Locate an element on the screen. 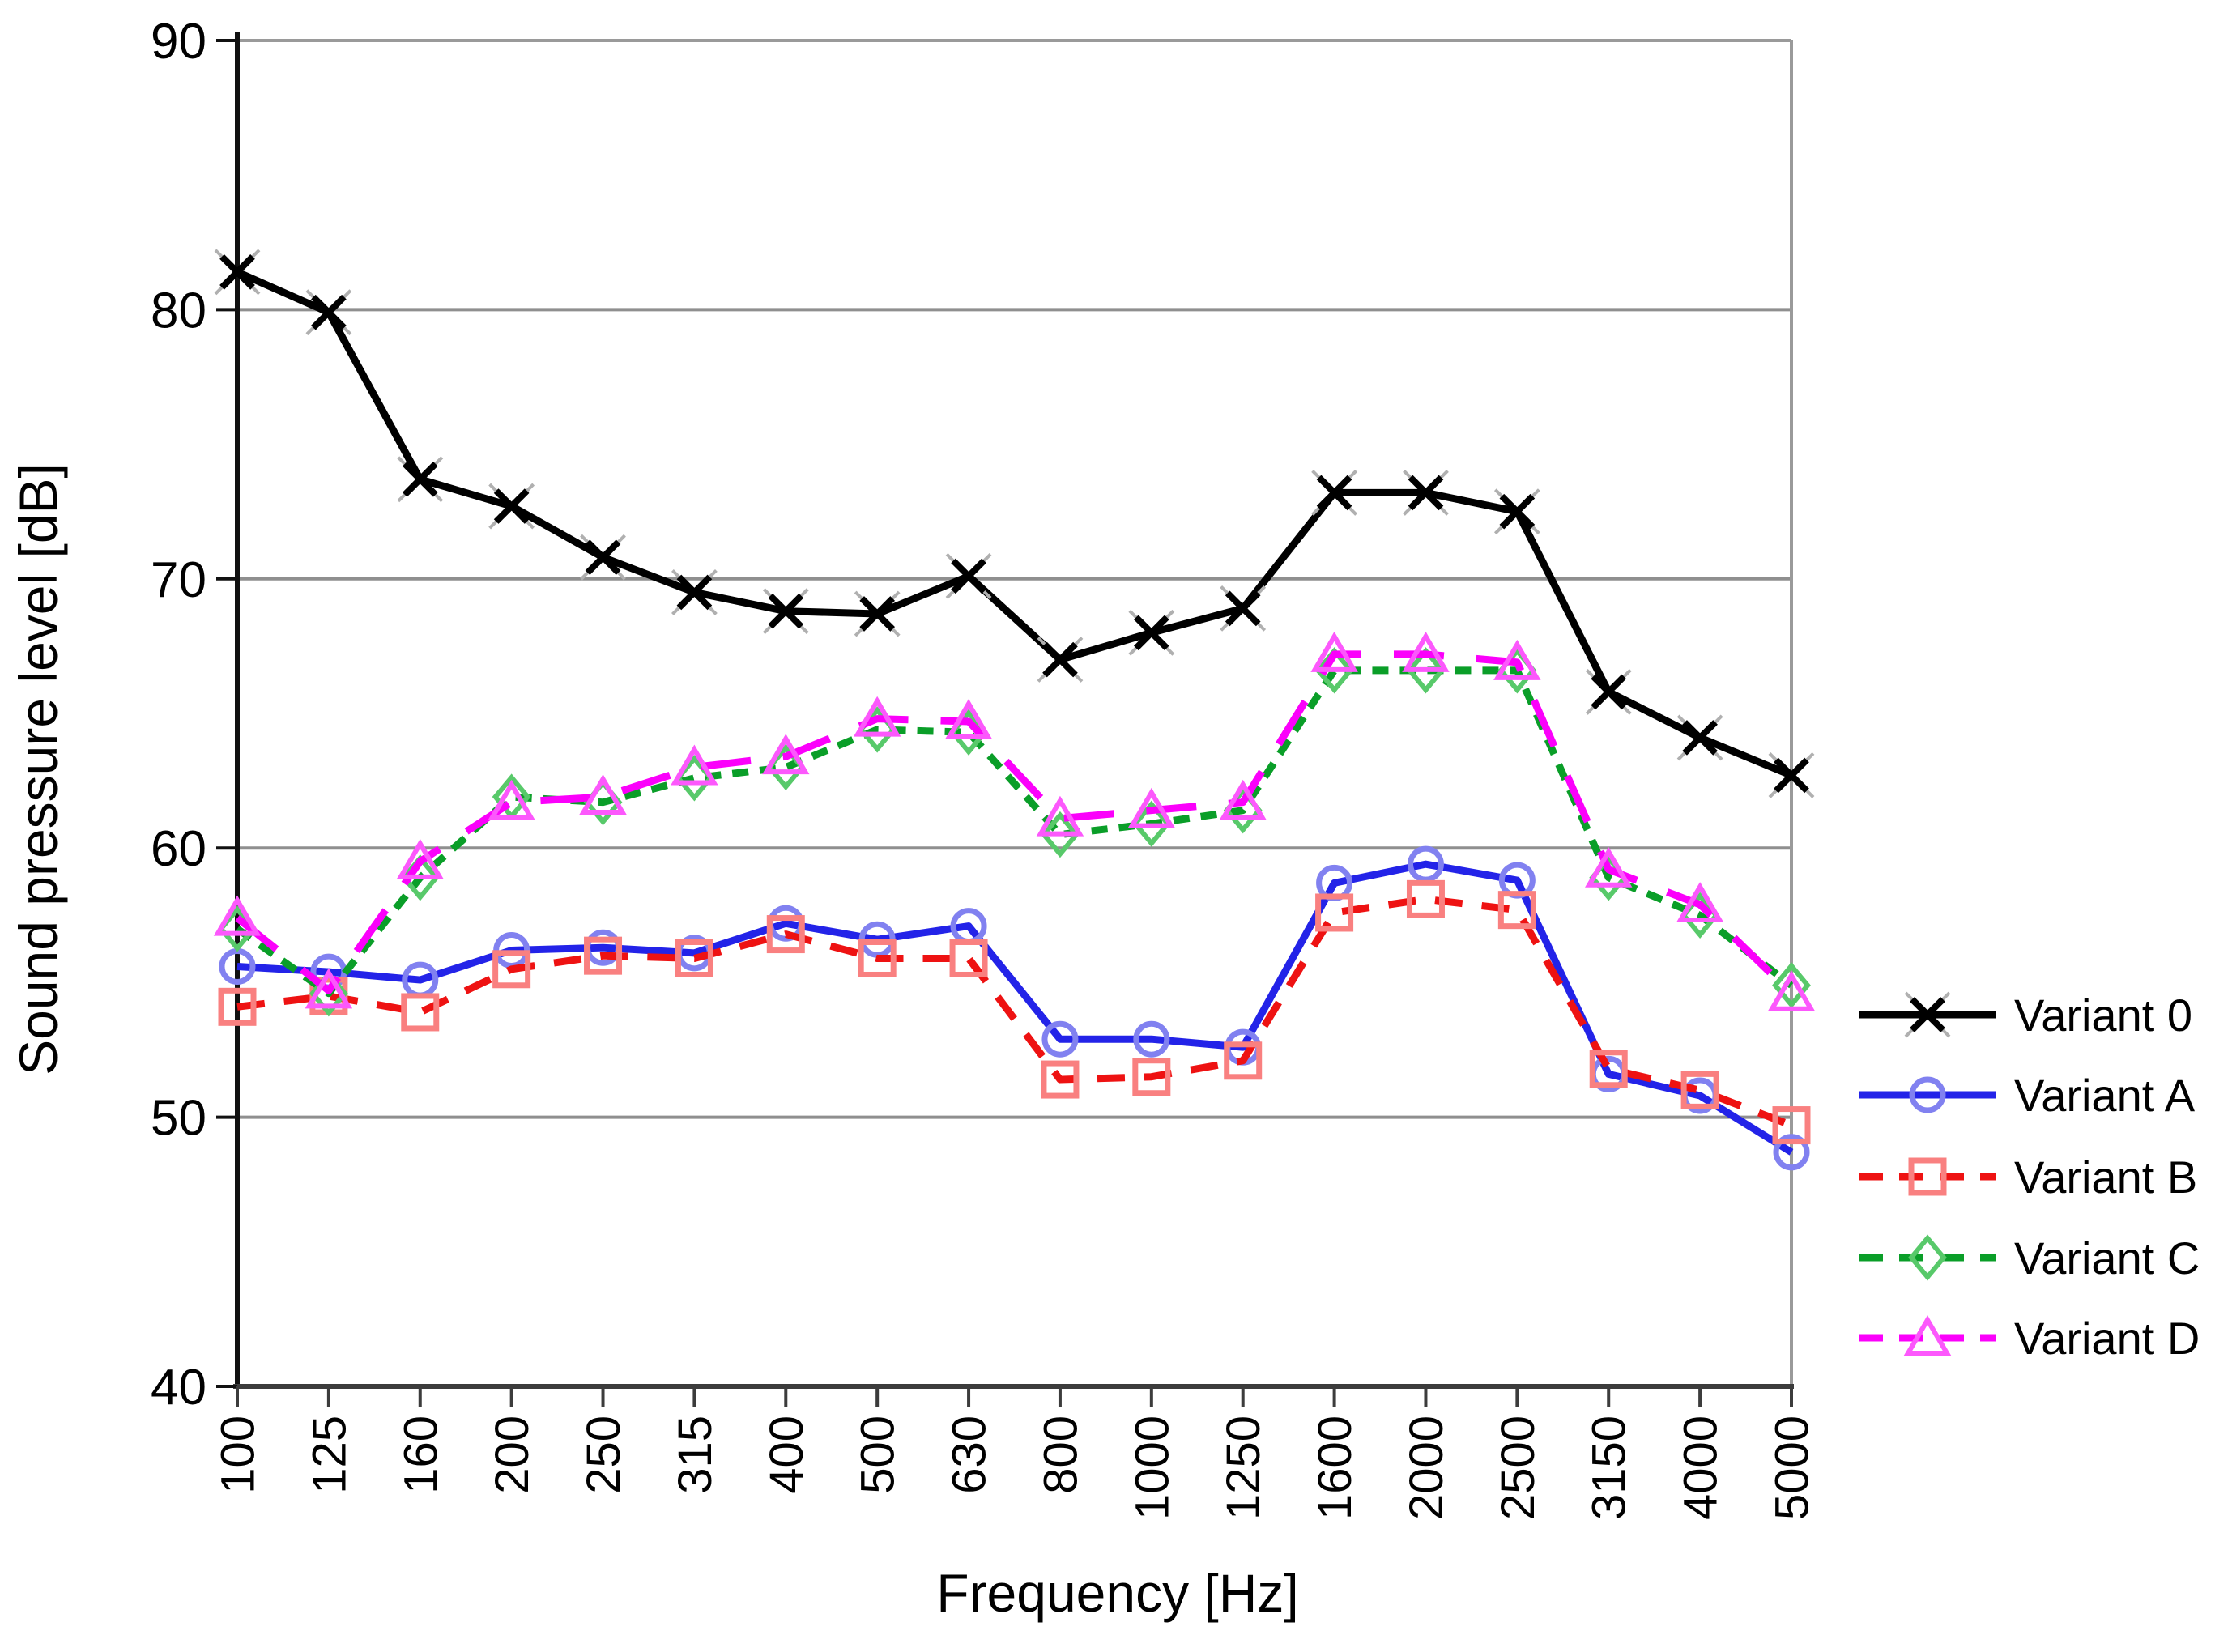 The image size is (2215, 1652). legend-label: Variant D is located at coordinates (2107, 1338).